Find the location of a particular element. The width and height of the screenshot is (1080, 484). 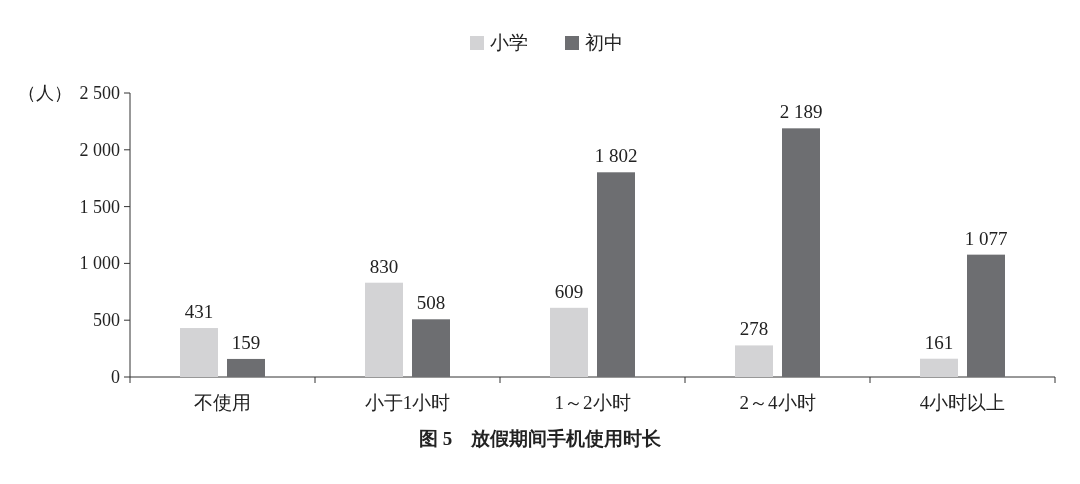

y-axis-title: （人） is located at coordinates (45, 93).